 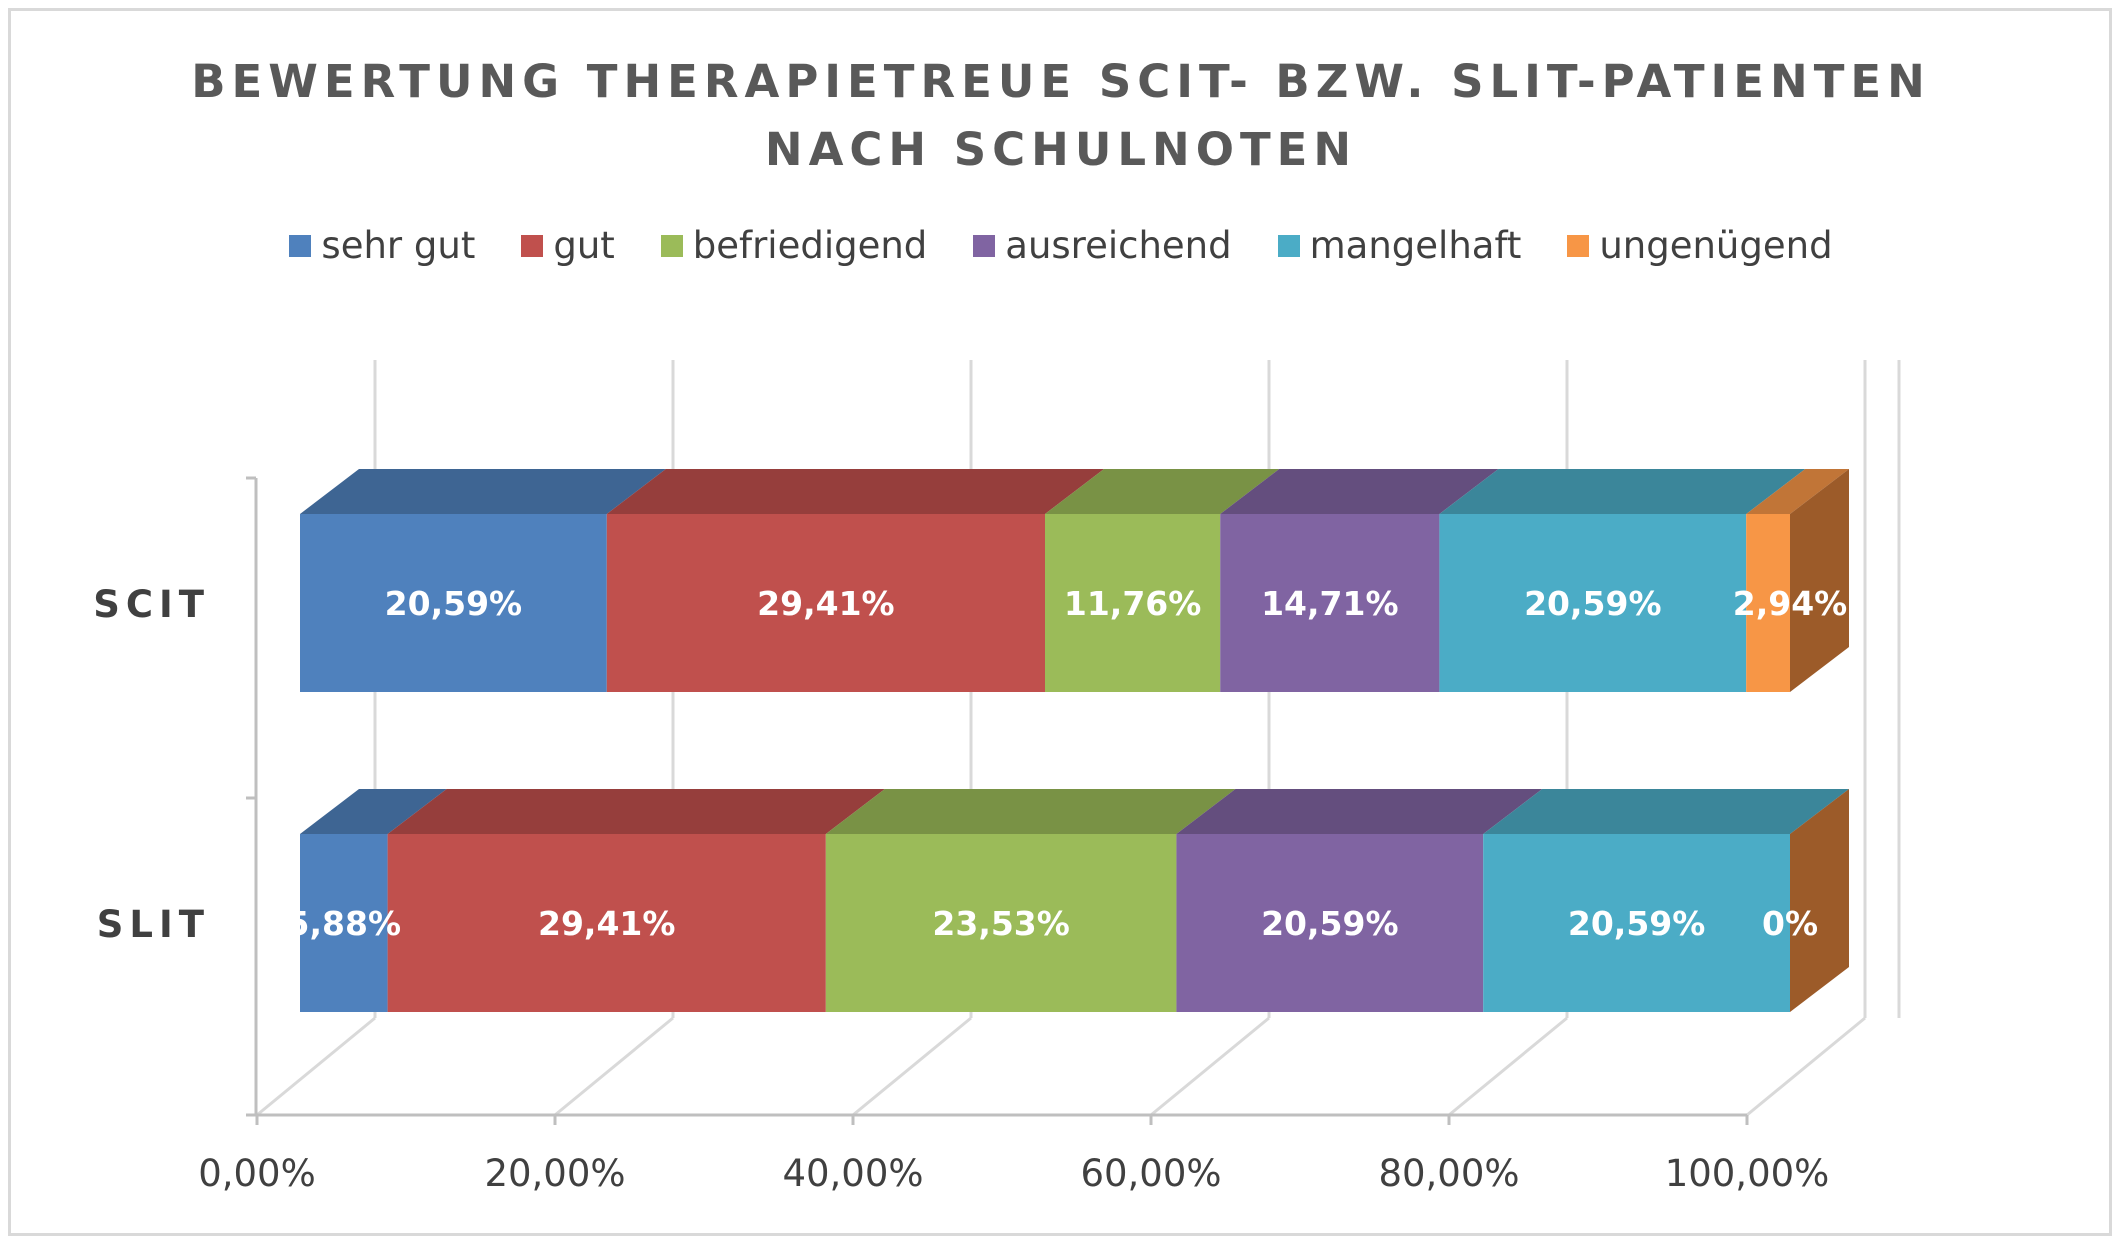 I want to click on legend-label: befriedigend, so click(x=810, y=245).